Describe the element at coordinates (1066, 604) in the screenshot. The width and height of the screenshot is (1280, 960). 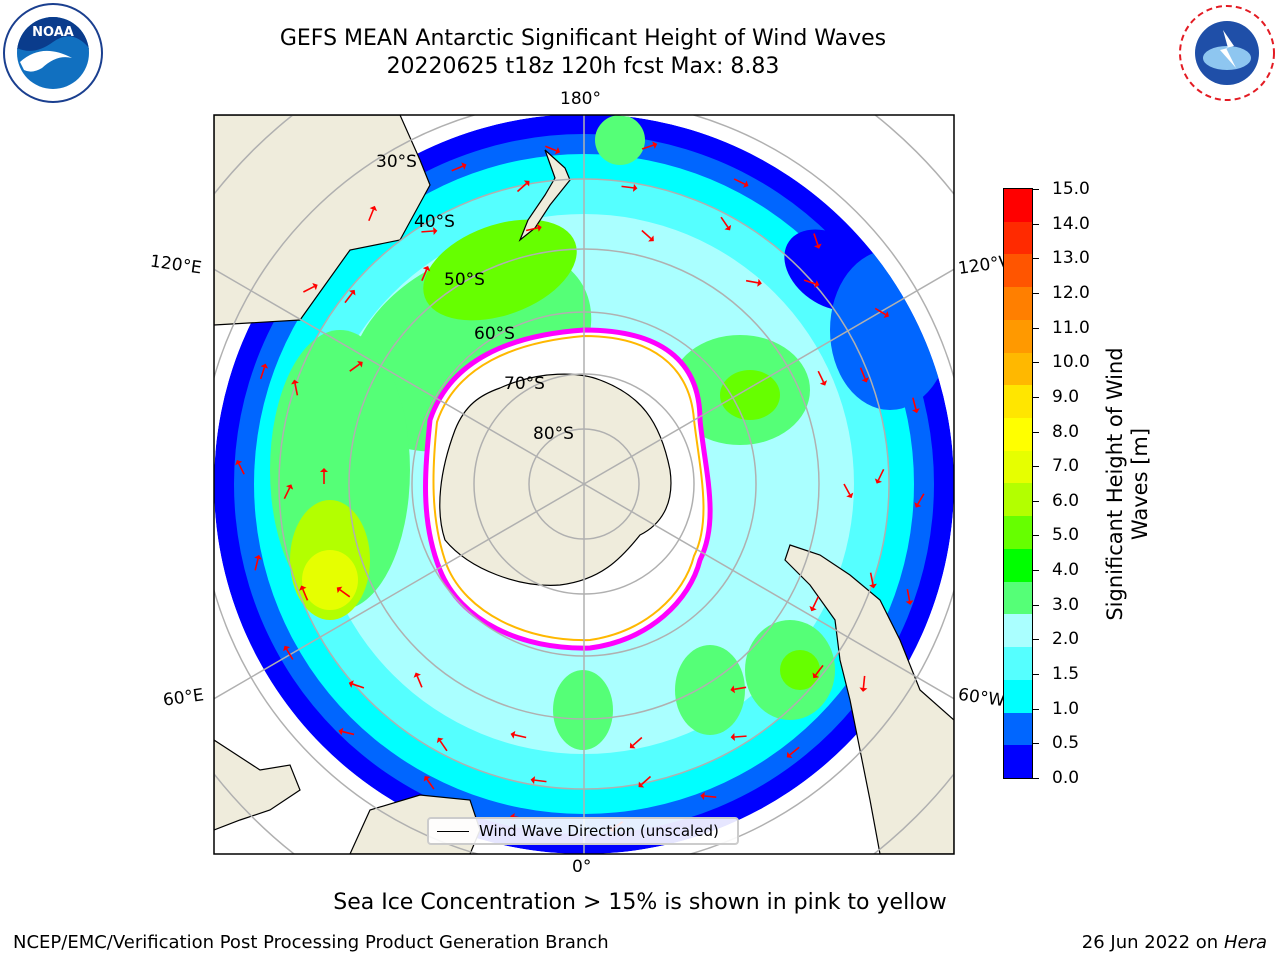
I see `colorbar-tick-label: 3.0` at that location.